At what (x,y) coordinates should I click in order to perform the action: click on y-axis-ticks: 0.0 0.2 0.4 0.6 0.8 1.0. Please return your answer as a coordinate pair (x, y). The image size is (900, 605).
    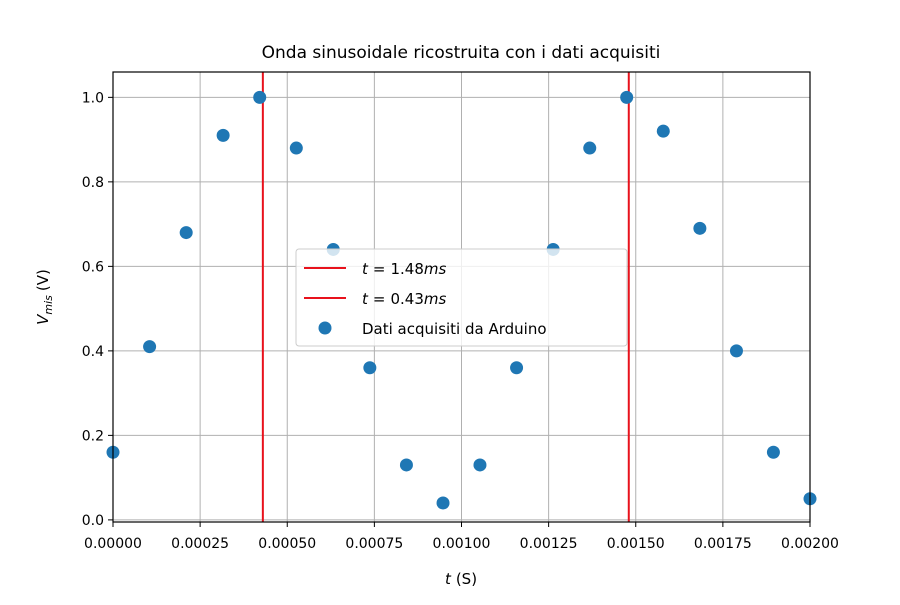
    Looking at the image, I should click on (97, 309).